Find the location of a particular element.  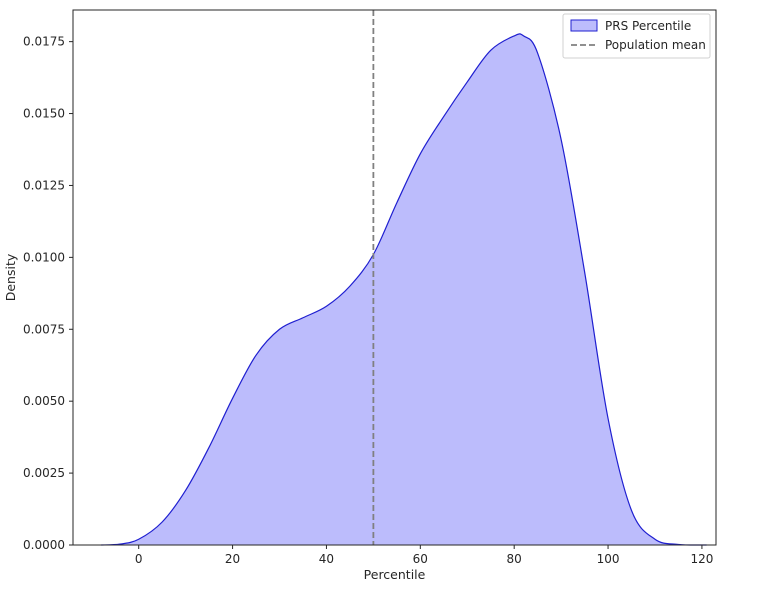

y-tick-label: 0.0175 is located at coordinates (44, 42).